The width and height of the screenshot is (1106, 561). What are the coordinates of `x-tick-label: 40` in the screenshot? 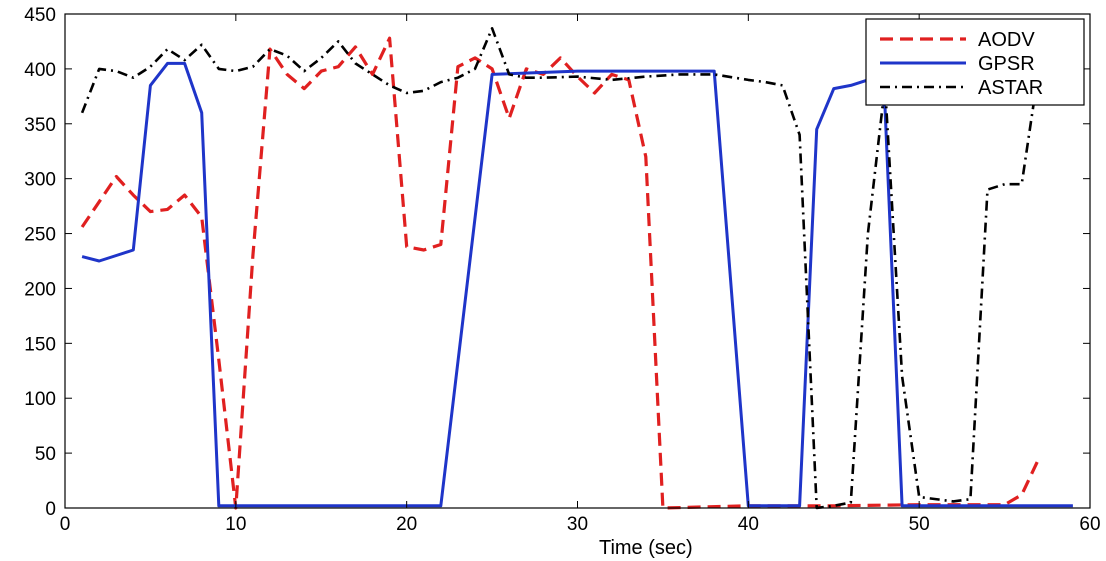 It's located at (748, 524).